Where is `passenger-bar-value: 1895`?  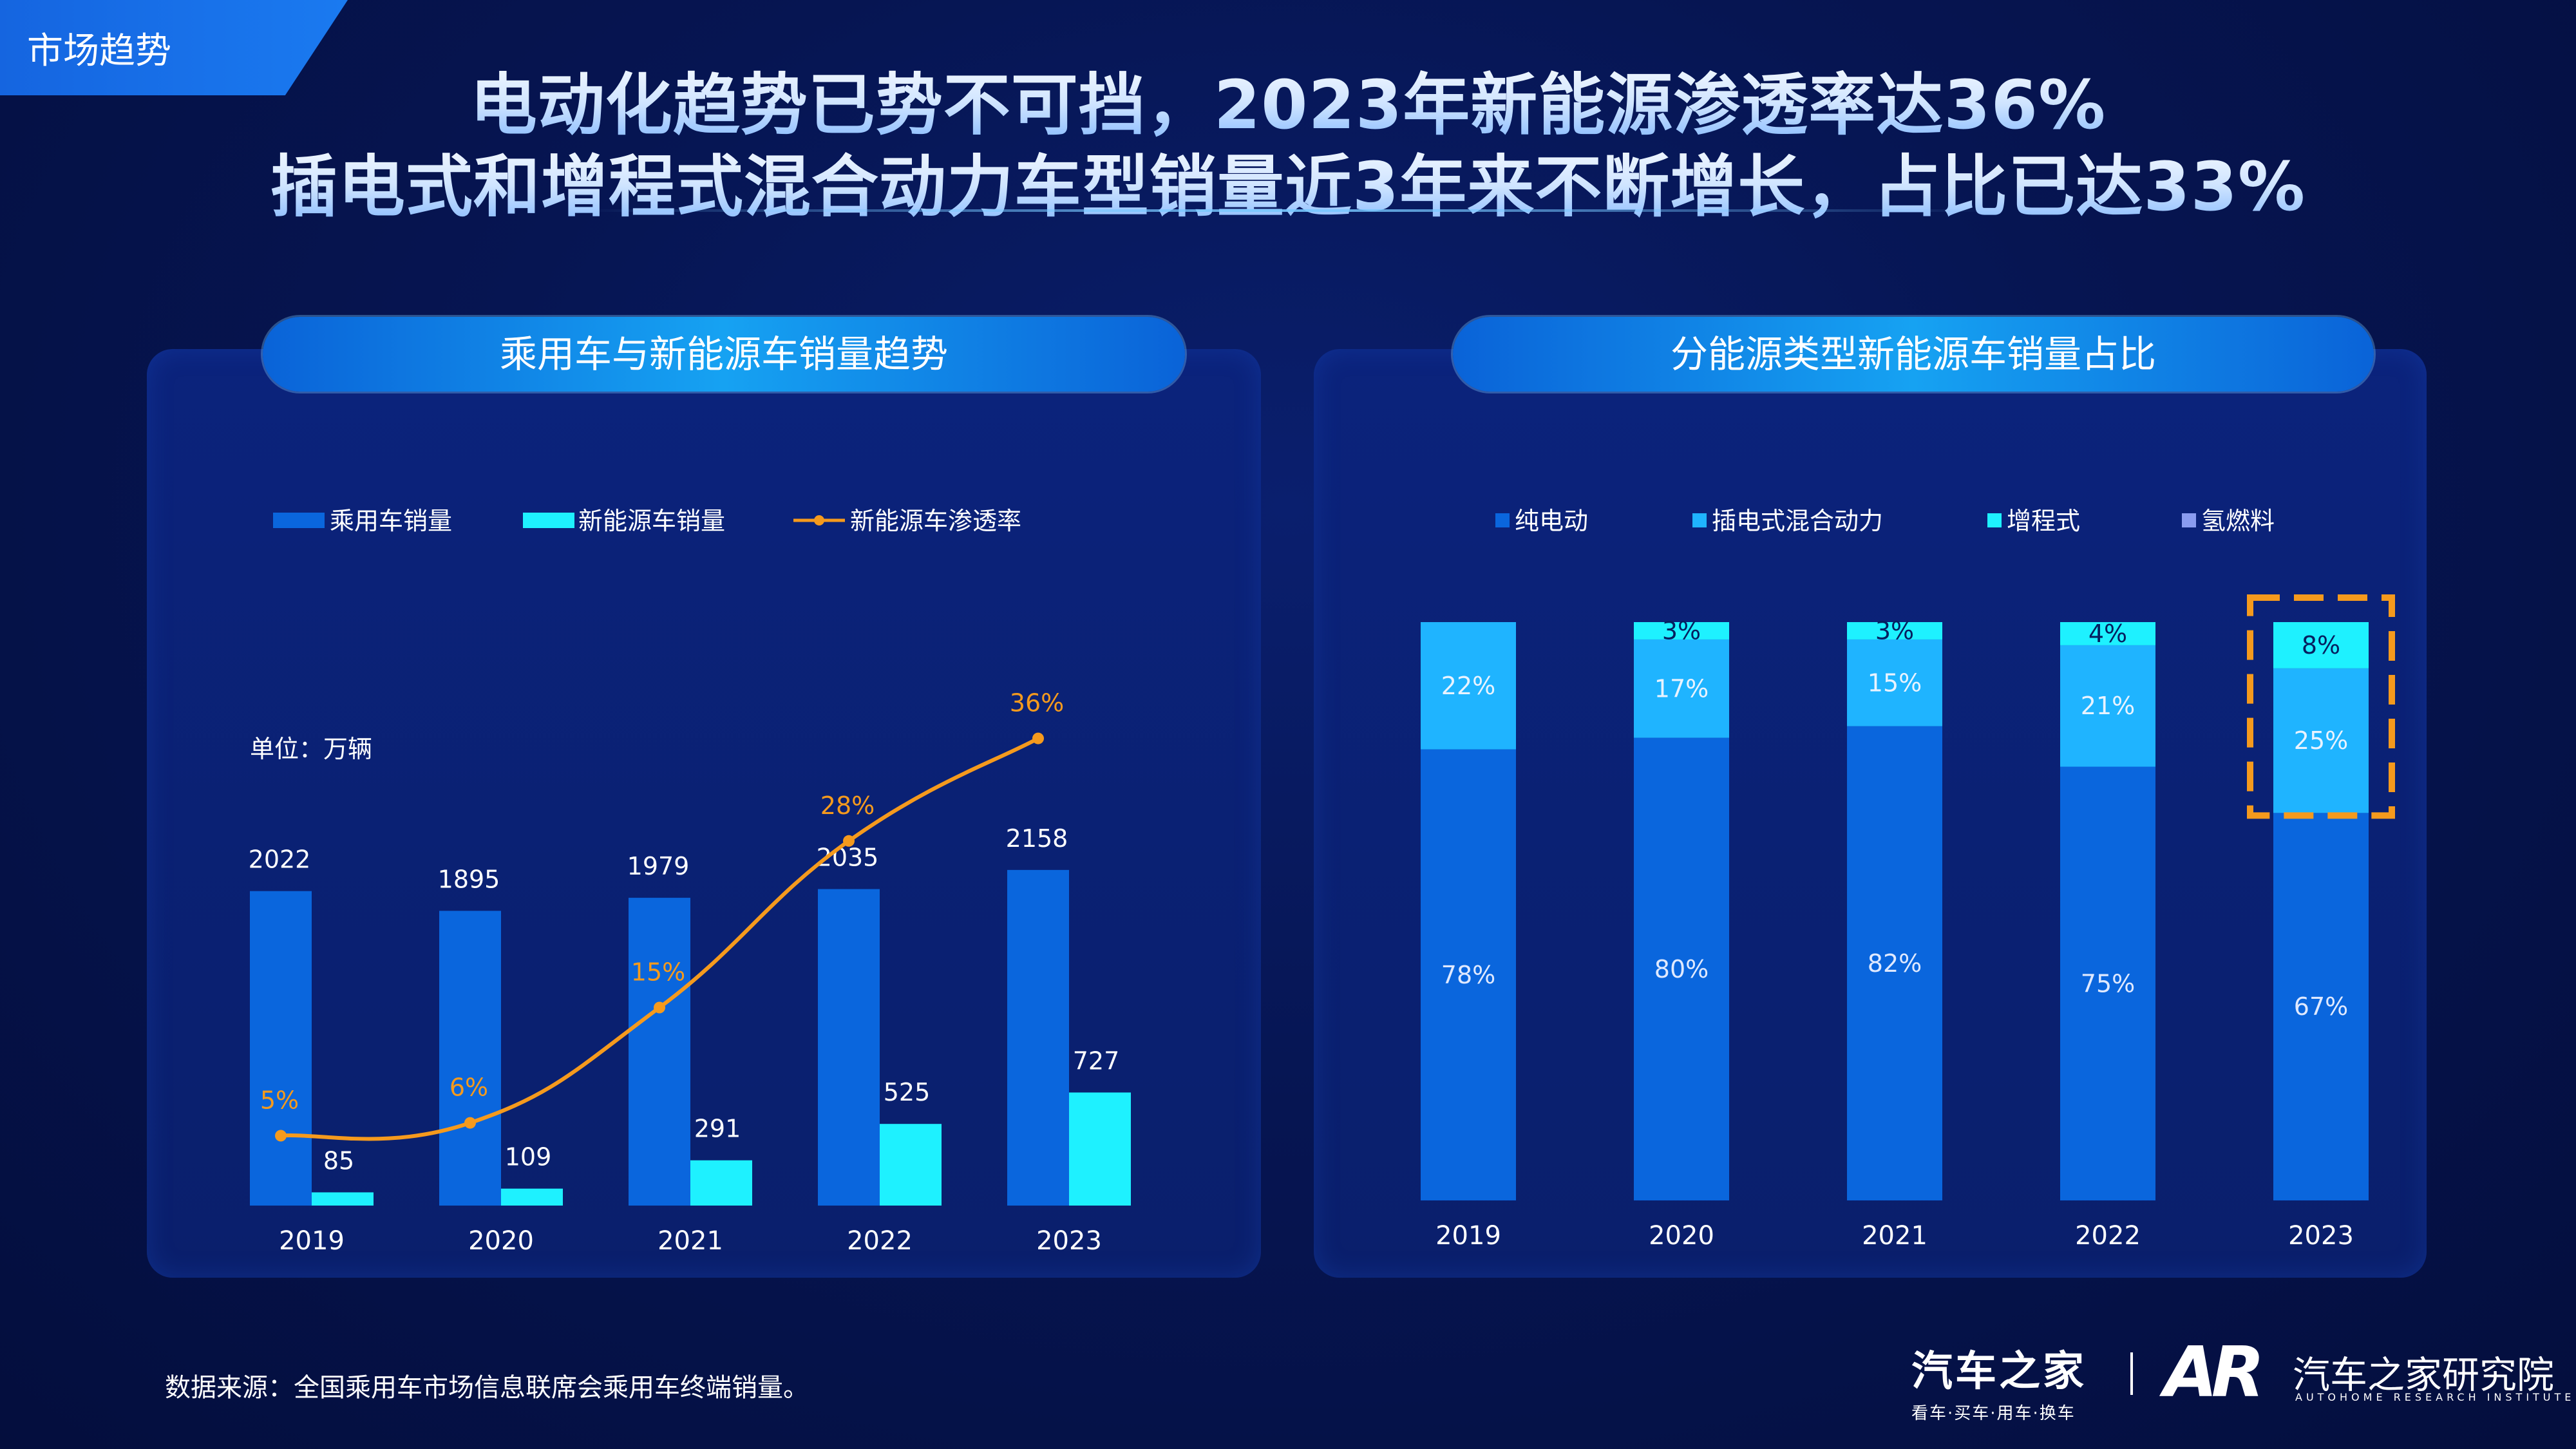 passenger-bar-value: 1895 is located at coordinates (469, 879).